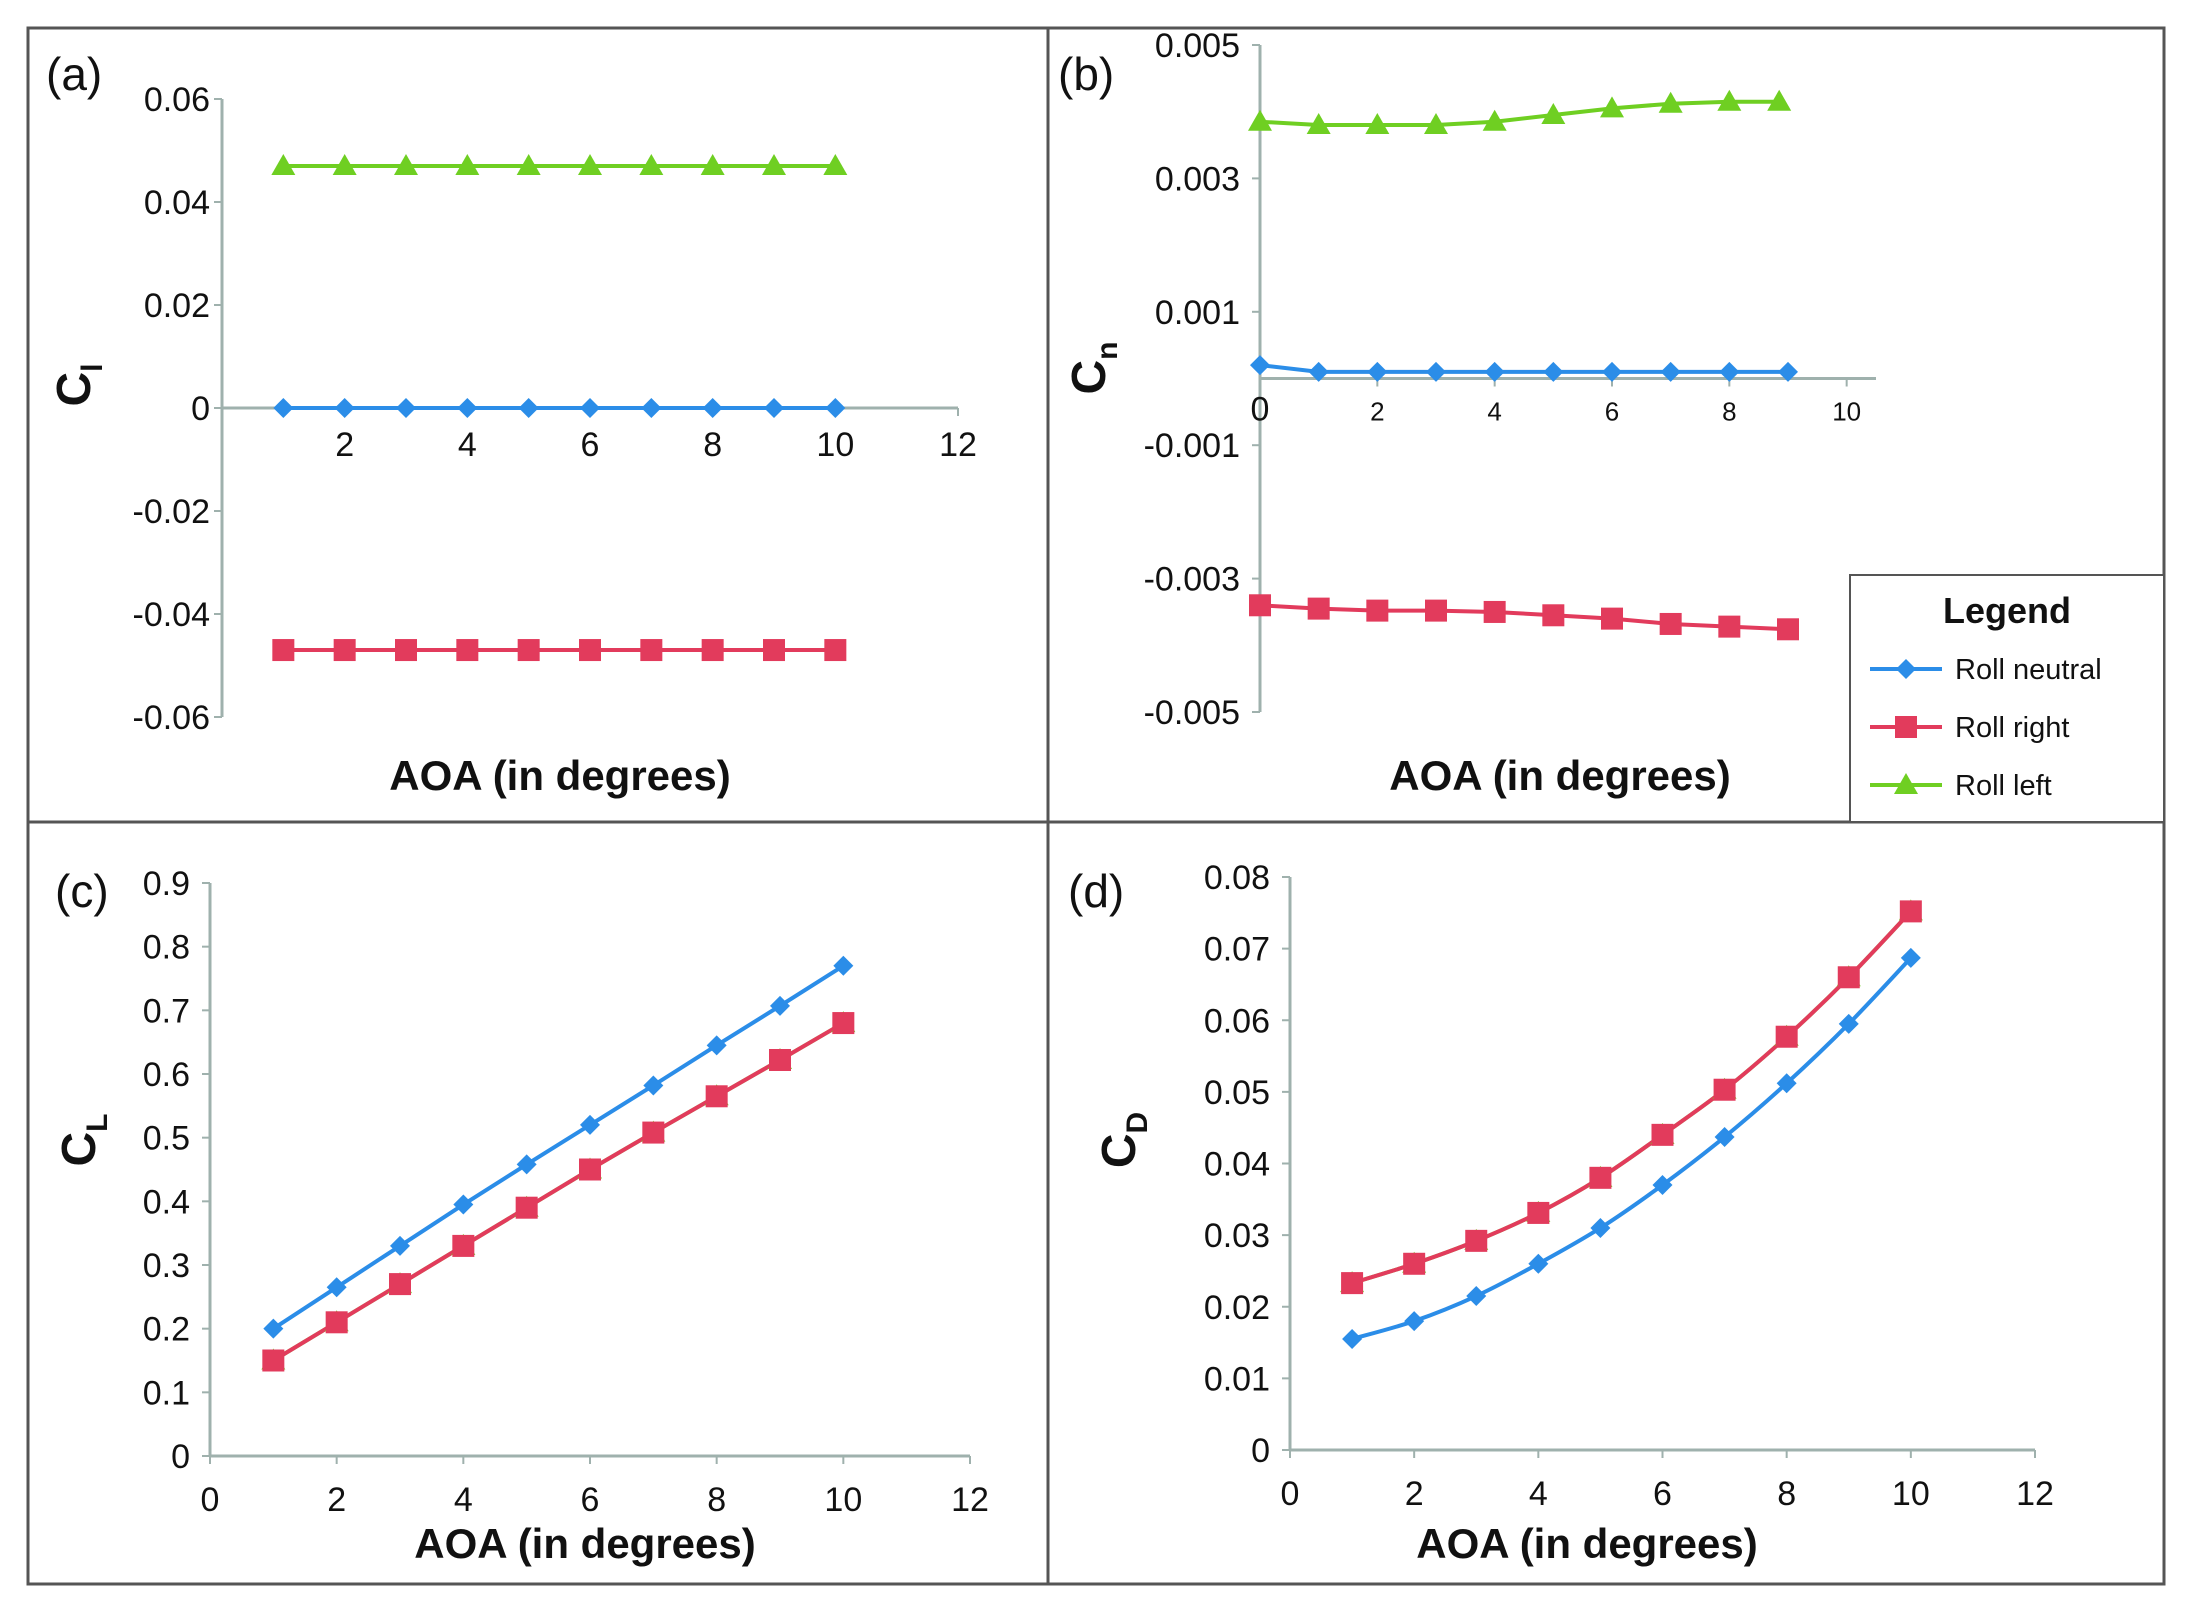 The height and width of the screenshot is (1617, 2192). I want to click on x-tick-label: 10, so click(1911, 1494).